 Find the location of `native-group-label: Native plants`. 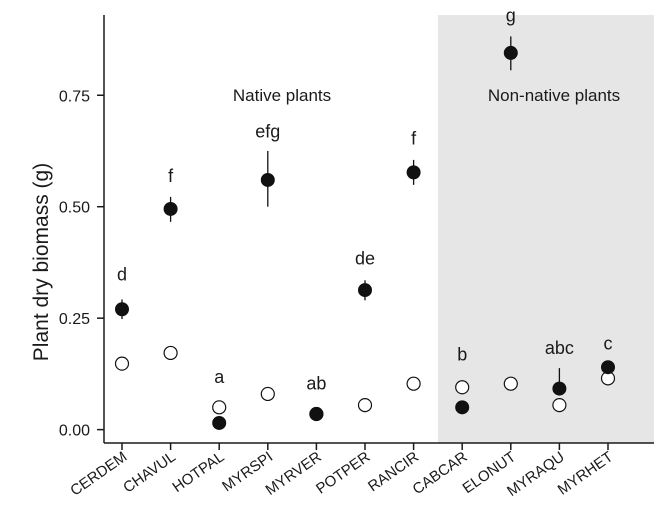

native-group-label: Native plants is located at coordinates (282, 95).